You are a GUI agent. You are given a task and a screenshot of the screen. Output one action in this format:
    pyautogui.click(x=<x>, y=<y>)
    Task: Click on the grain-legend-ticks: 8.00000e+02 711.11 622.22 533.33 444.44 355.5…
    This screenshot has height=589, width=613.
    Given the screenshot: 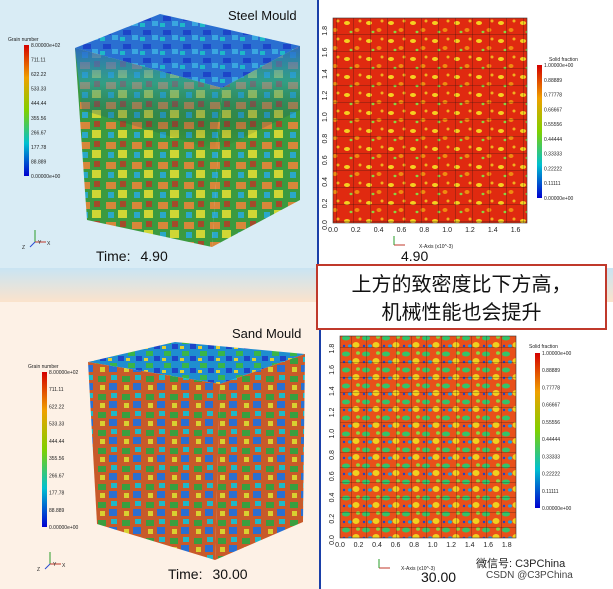 What is the action you would take?
    pyautogui.click(x=64, y=450)
    